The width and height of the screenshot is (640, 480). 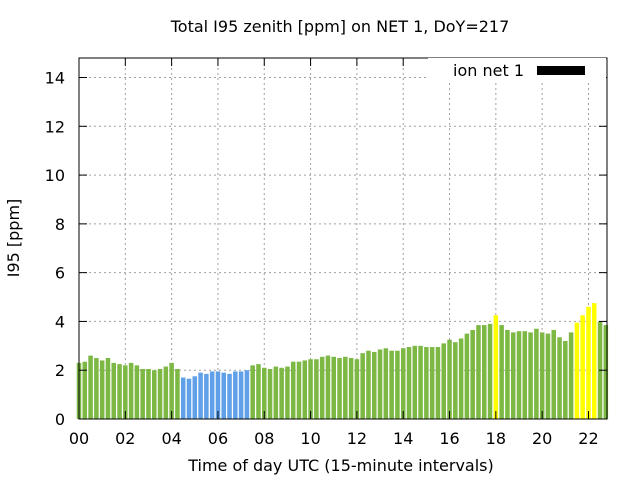 What do you see at coordinates (125, 438) in the screenshot?
I see `x-tick-label: 02` at bounding box center [125, 438].